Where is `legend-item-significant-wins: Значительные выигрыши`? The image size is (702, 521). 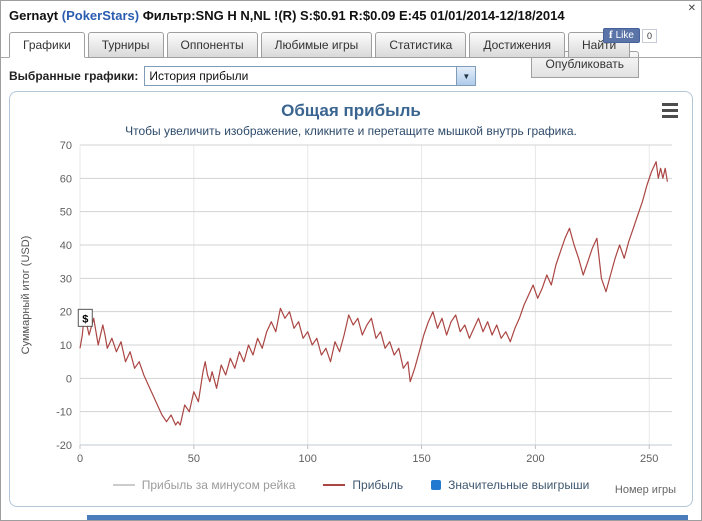 legend-item-significant-wins: Значительные выигрыши is located at coordinates (510, 485).